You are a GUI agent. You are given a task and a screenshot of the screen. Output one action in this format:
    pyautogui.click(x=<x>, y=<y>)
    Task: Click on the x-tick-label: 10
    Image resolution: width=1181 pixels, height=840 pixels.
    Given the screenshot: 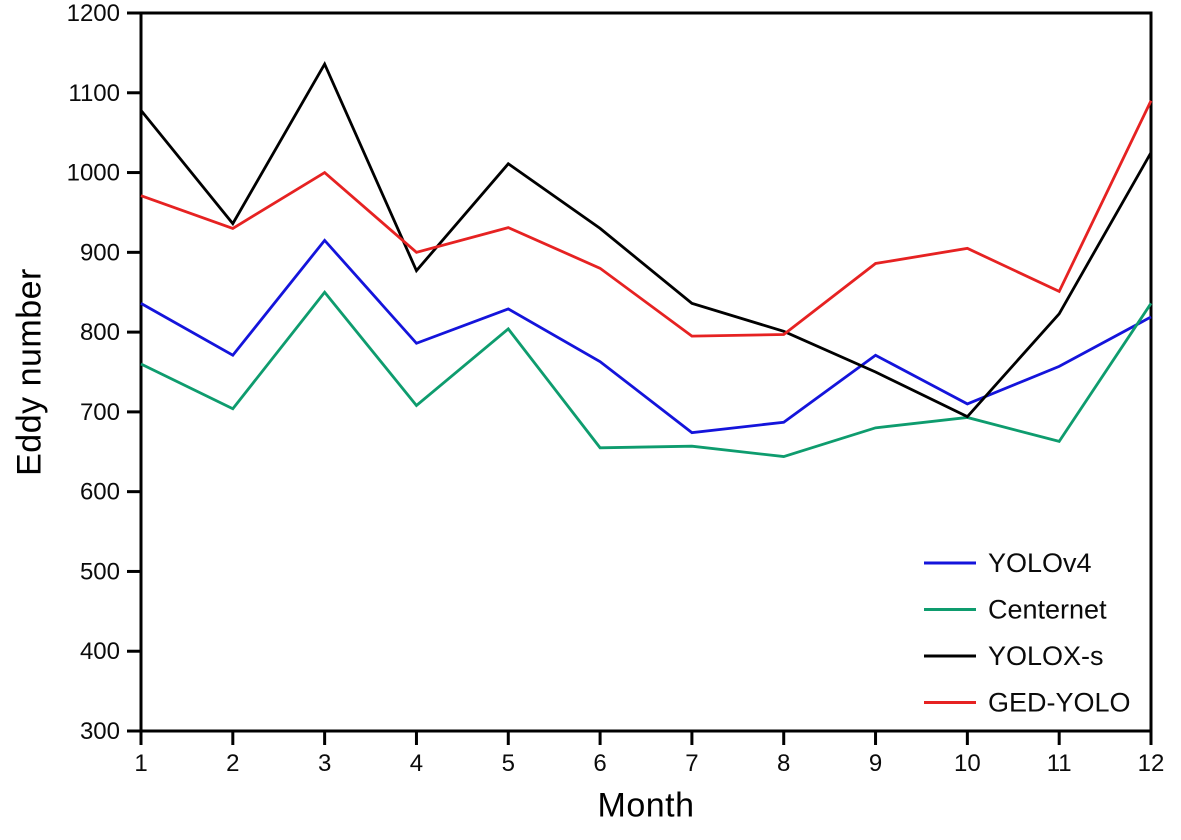 What is the action you would take?
    pyautogui.click(x=967, y=763)
    